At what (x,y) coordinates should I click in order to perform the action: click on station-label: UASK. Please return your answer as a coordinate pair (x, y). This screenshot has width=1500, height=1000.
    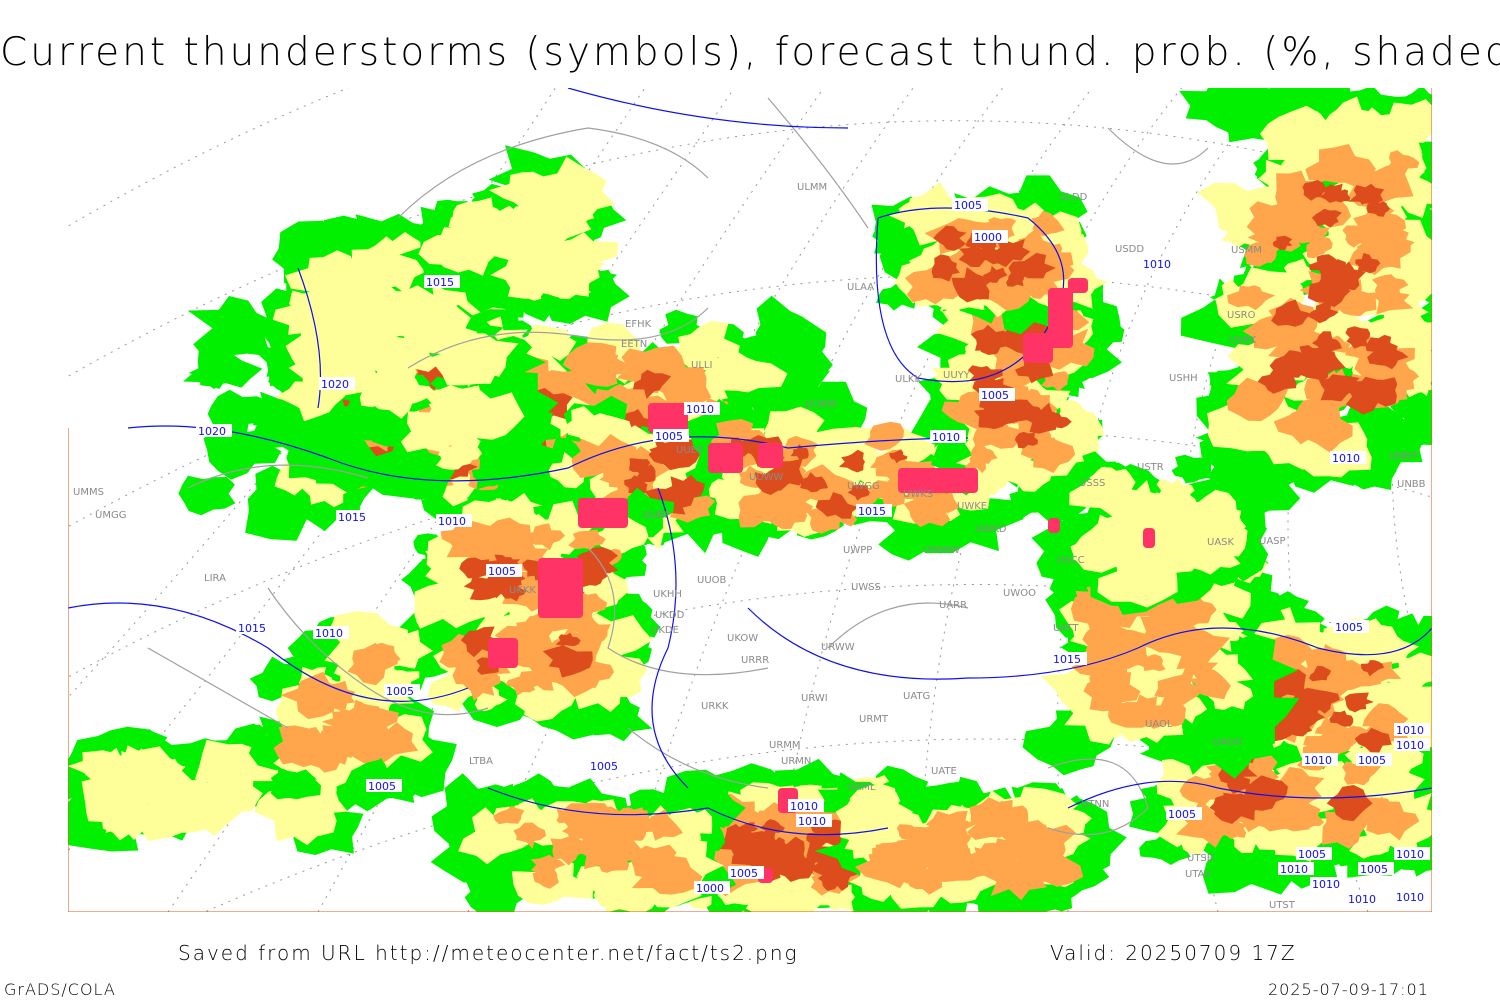
    Looking at the image, I should click on (1221, 542).